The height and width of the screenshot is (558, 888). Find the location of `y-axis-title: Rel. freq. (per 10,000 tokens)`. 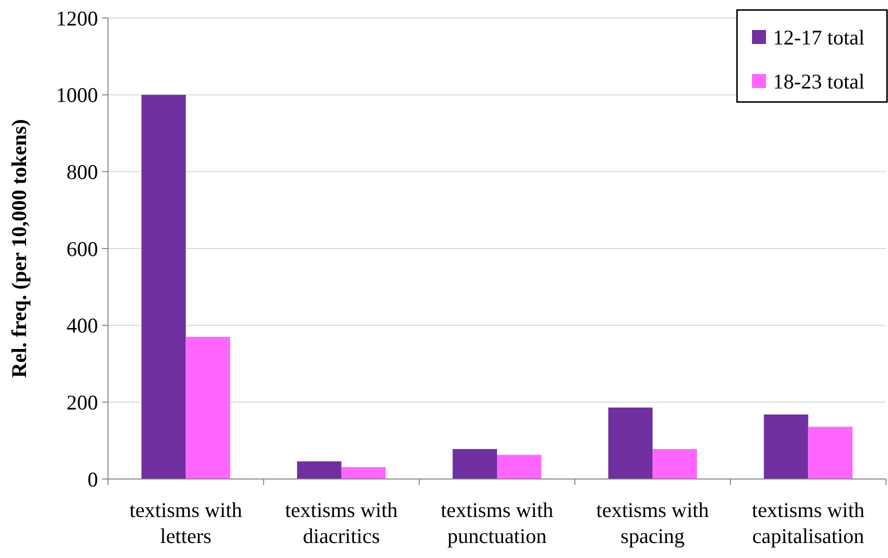

y-axis-title: Rel. freq. (per 10,000 tokens) is located at coordinates (19, 248).